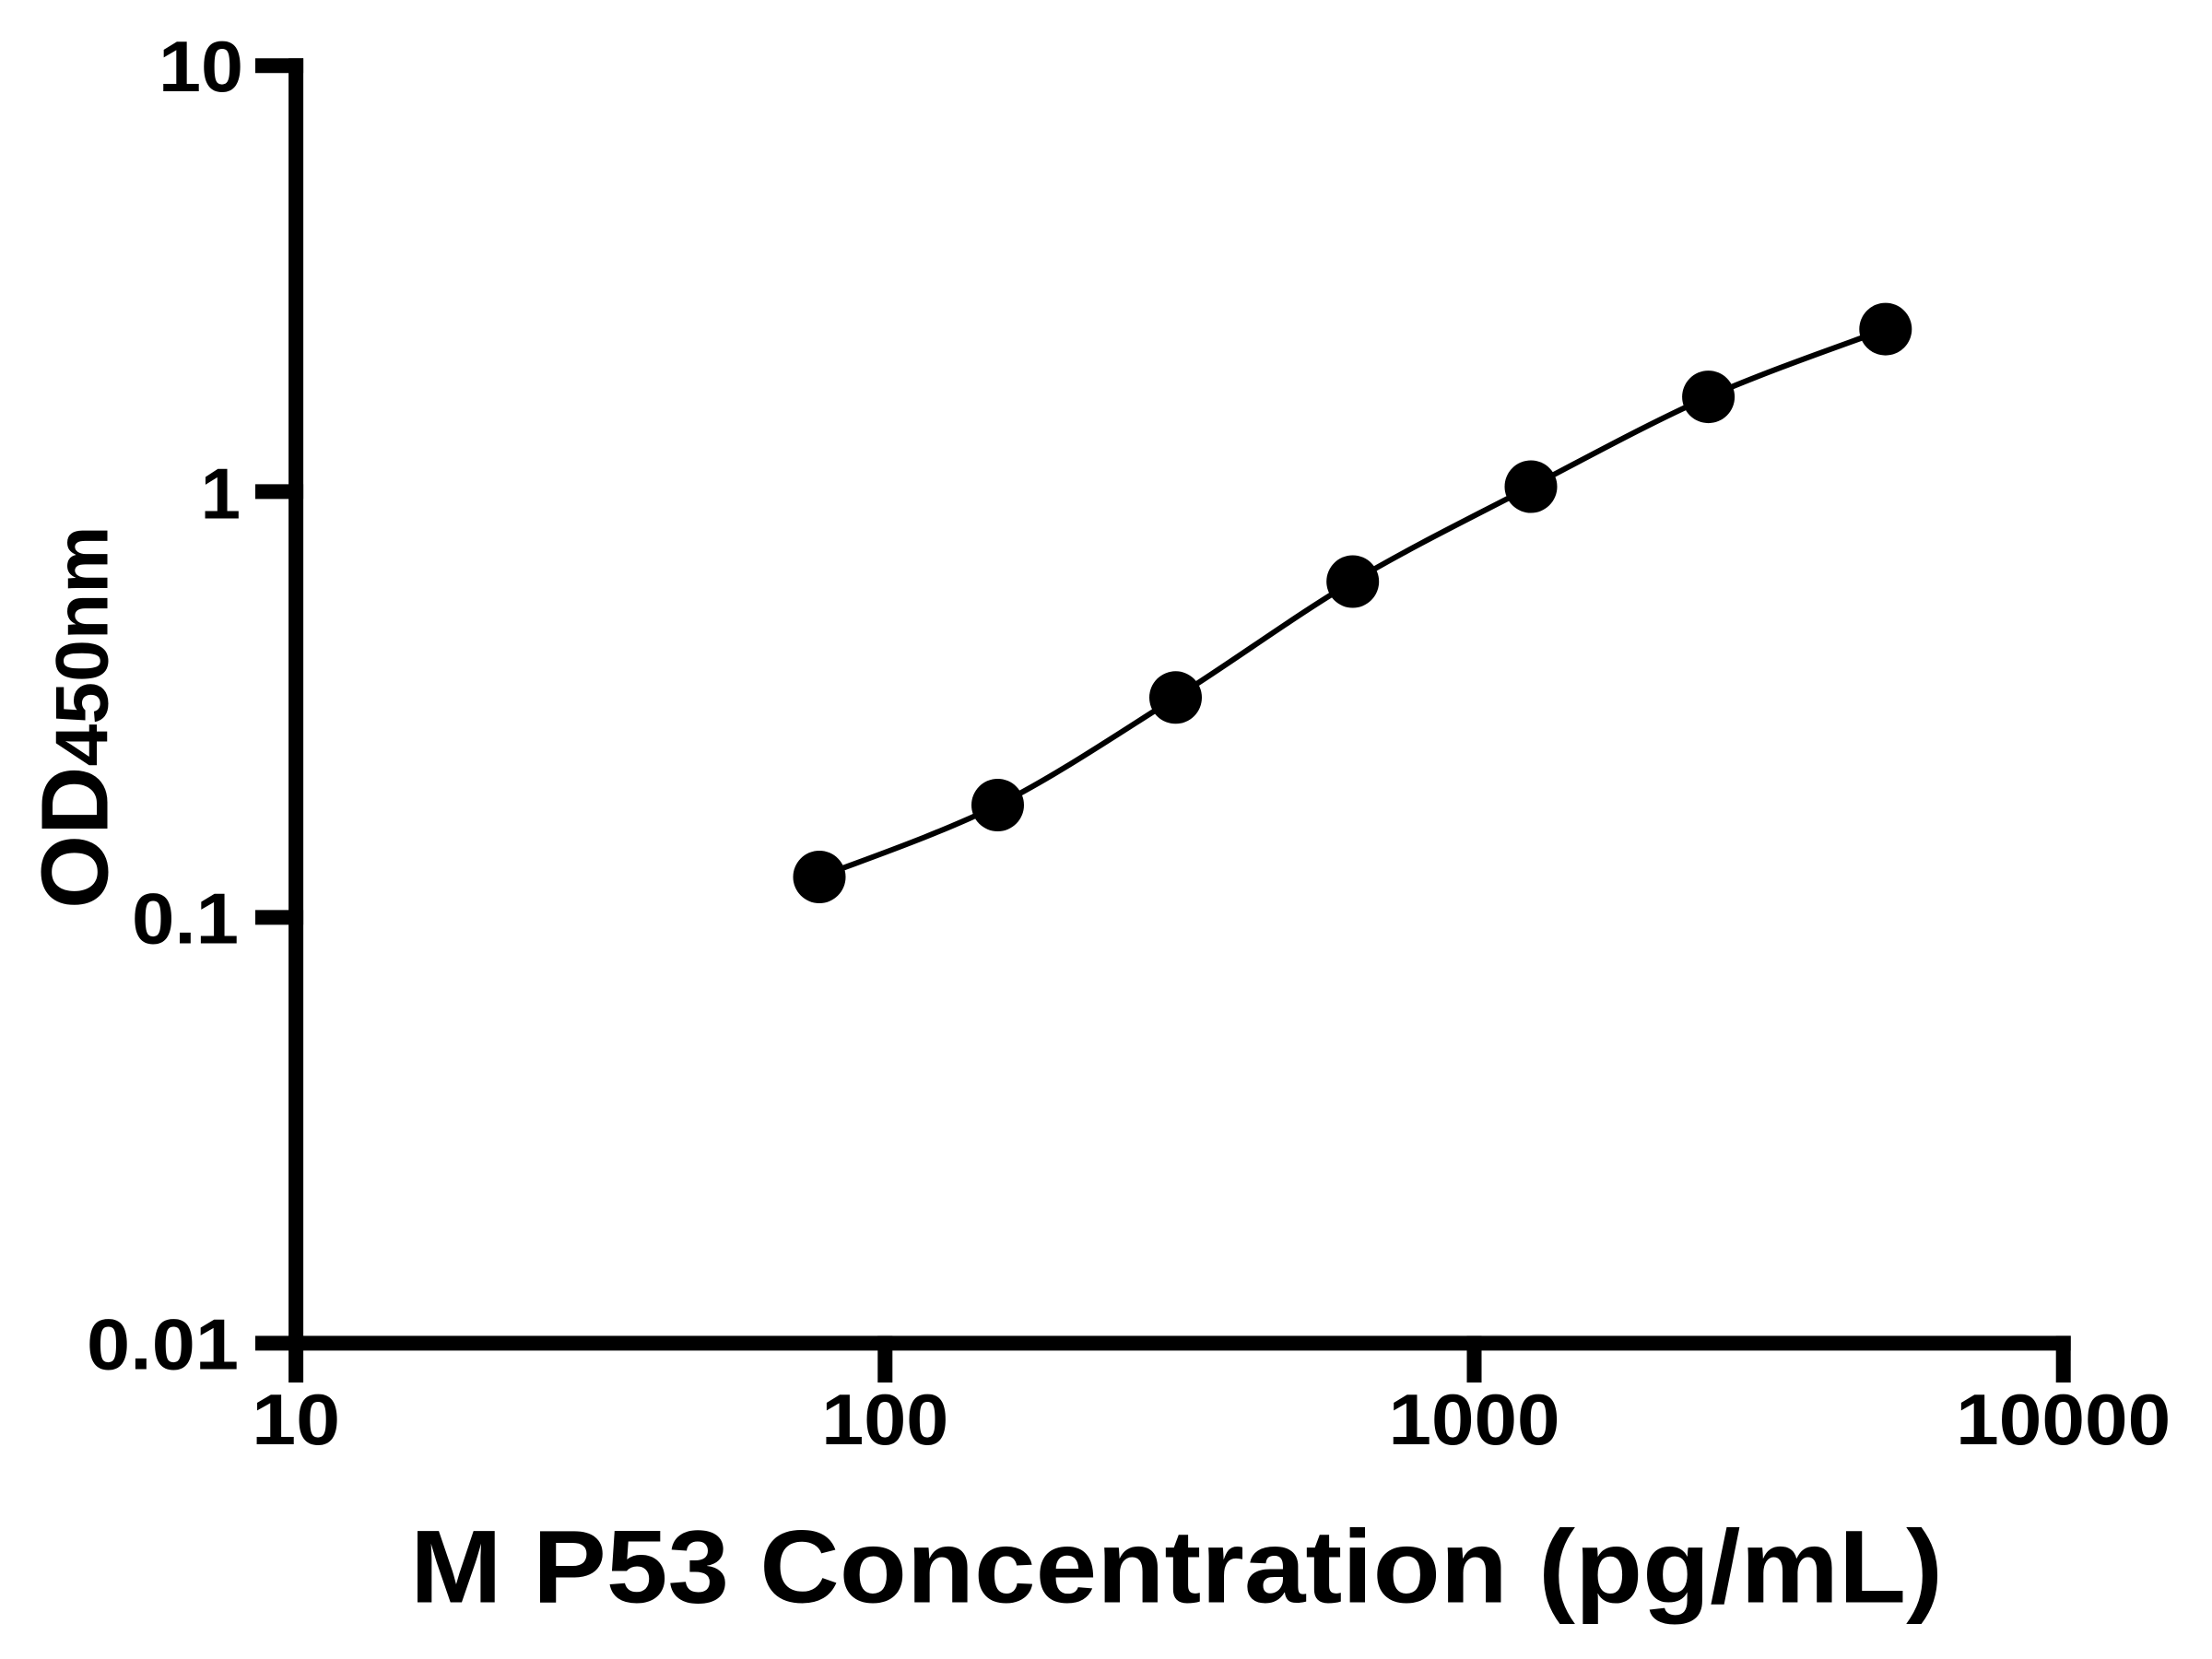 This screenshot has width=2212, height=1659. I want to click on svg-text: 0.01, so click(163, 1343).